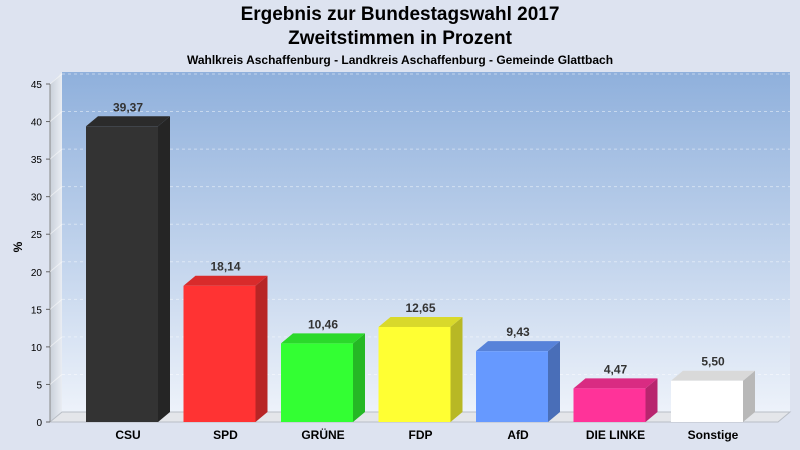 The image size is (800, 450). Describe the element at coordinates (37, 348) in the screenshot. I see `y-tick-label: 10` at that location.